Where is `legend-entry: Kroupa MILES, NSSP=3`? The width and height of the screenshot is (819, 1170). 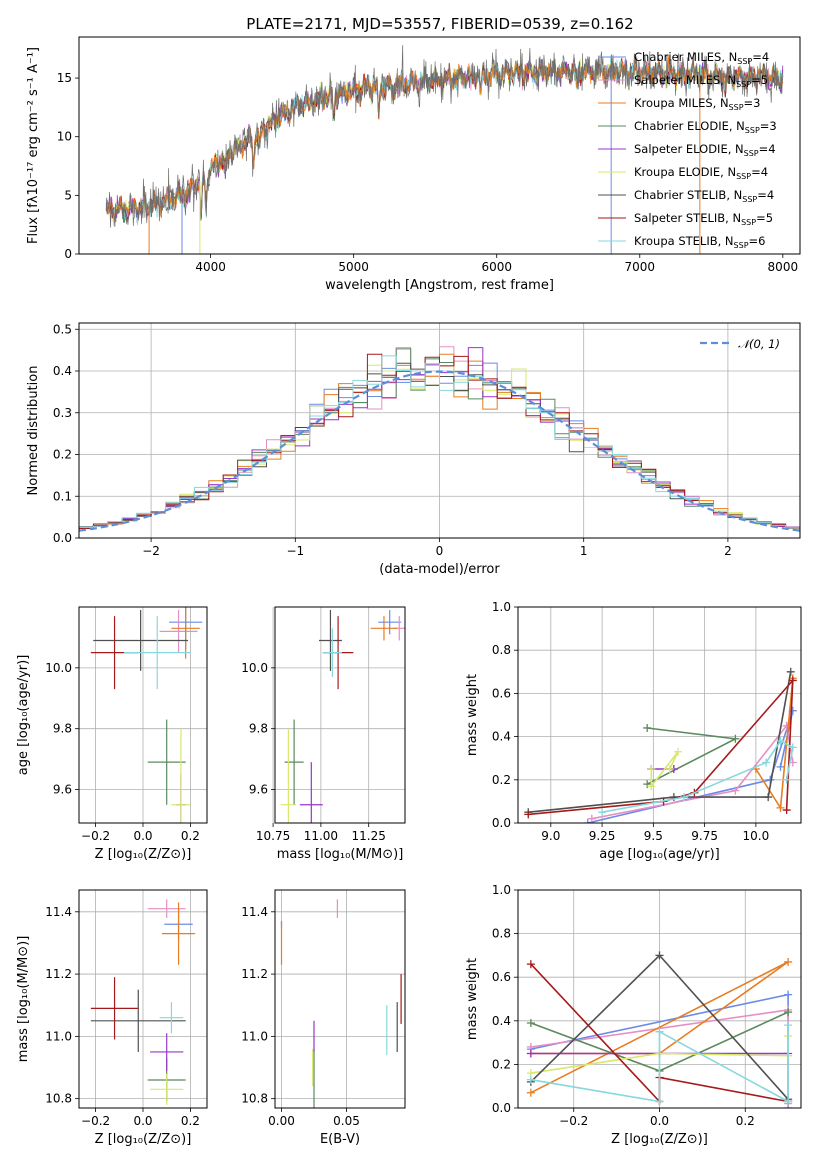
legend-entry: Kroupa MILES, NSSP=3 is located at coordinates (697, 104).